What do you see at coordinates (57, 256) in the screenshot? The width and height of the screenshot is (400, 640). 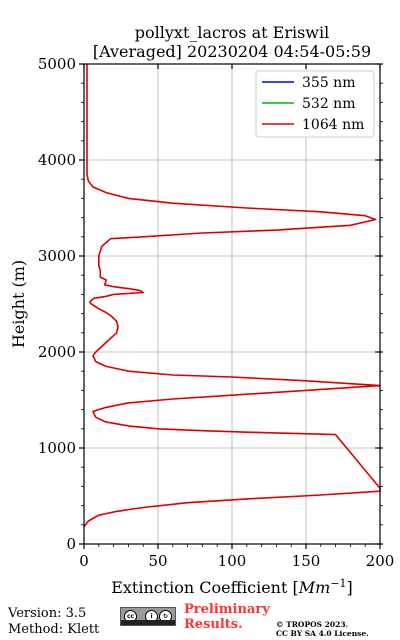 I see `y-tick-label: 3000` at bounding box center [57, 256].